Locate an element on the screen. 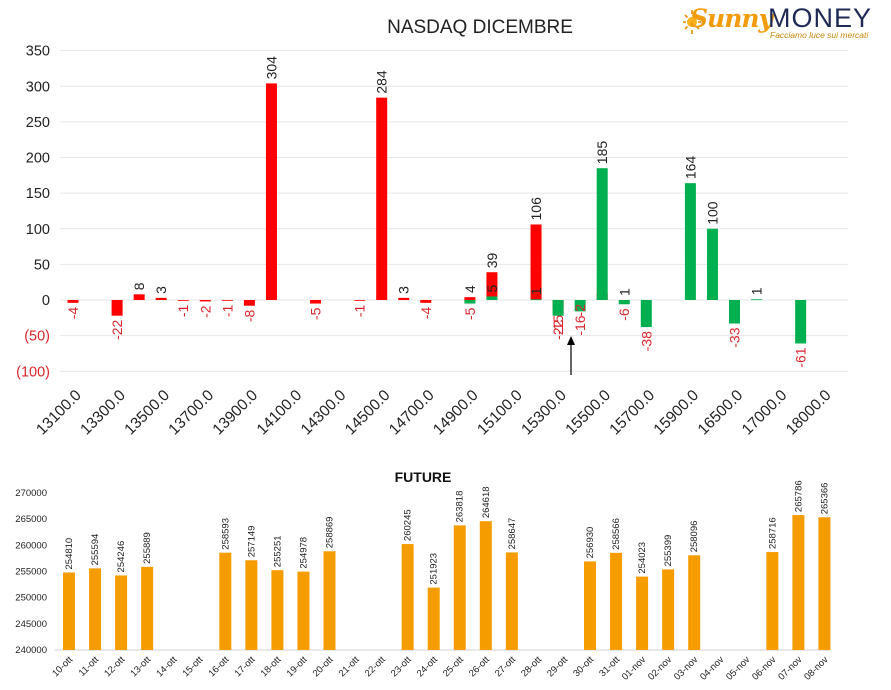  y-tick-label: 265000 is located at coordinates (31, 519).